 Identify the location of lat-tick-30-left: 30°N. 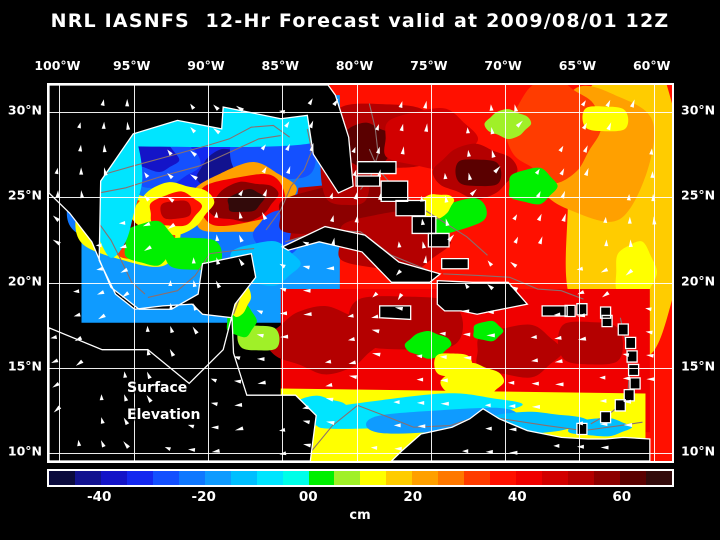
(24, 110).